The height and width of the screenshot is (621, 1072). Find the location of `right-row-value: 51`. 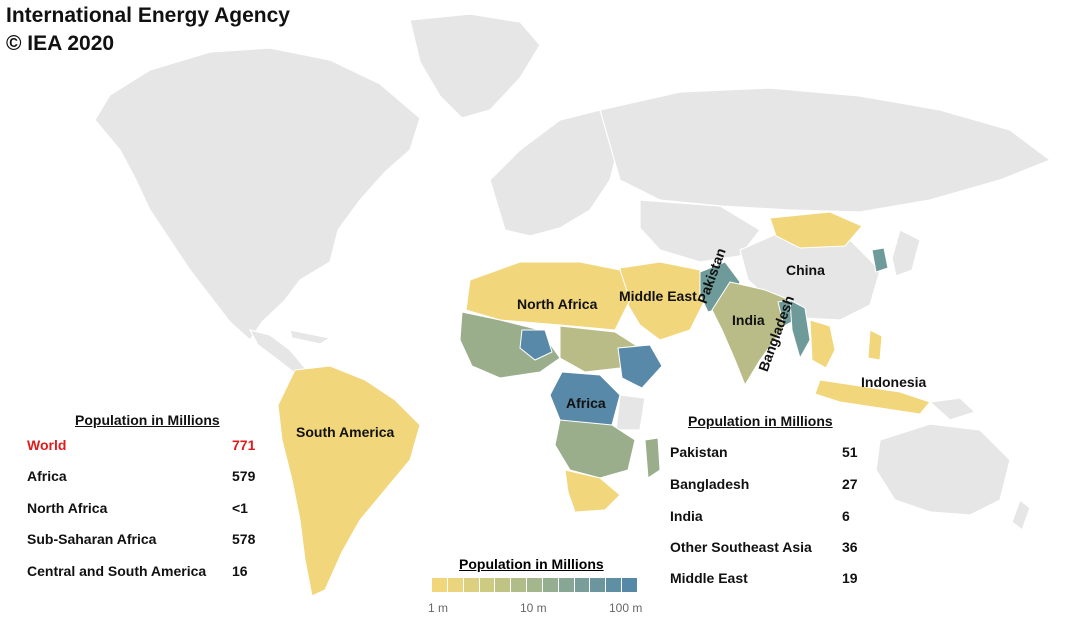

right-row-value: 51 is located at coordinates (850, 452).